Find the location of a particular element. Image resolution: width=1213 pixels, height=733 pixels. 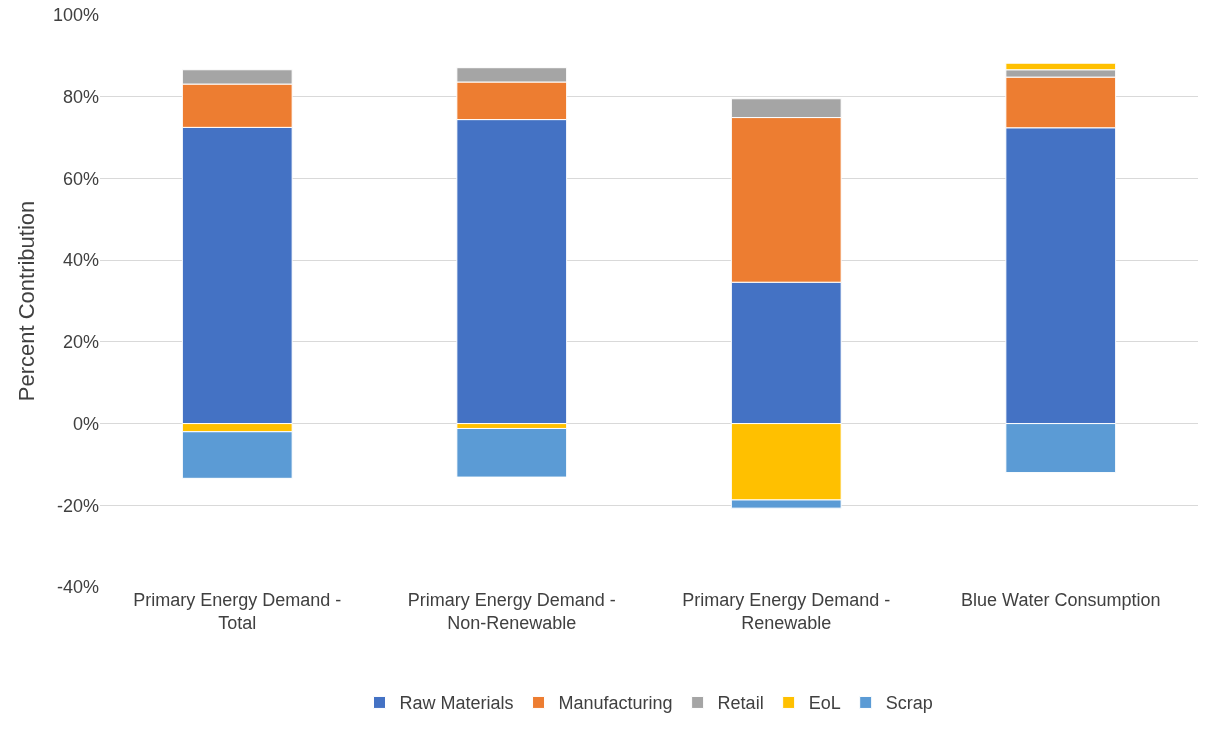

y-tick-label: 40% is located at coordinates (80, 260).